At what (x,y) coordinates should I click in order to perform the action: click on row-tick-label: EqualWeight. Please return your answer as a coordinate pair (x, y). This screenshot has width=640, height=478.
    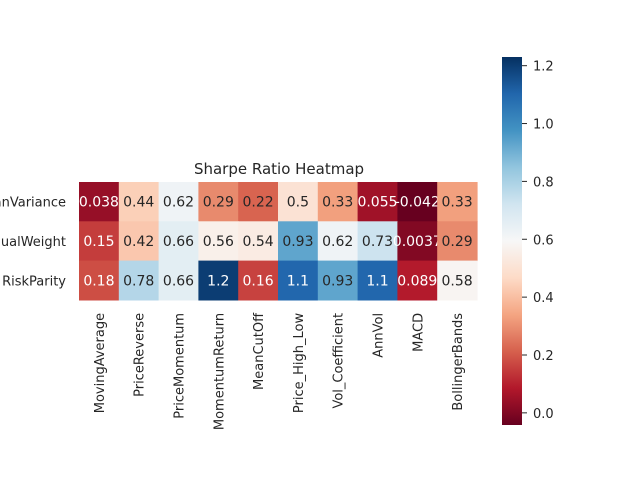
    Looking at the image, I should click on (33, 242).